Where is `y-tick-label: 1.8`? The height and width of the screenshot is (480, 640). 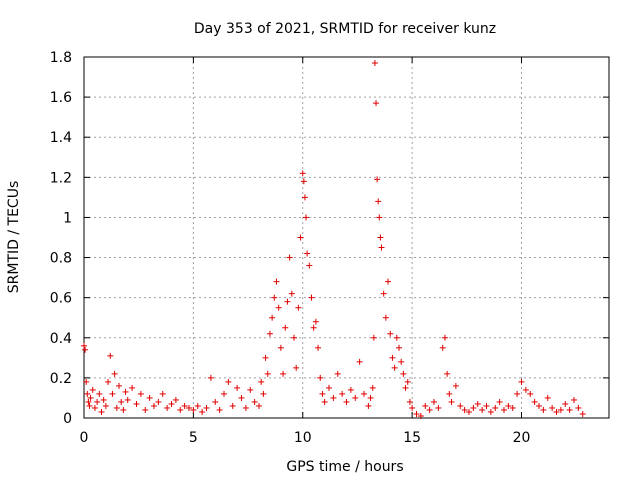 y-tick-label: 1.8 is located at coordinates (61, 58).